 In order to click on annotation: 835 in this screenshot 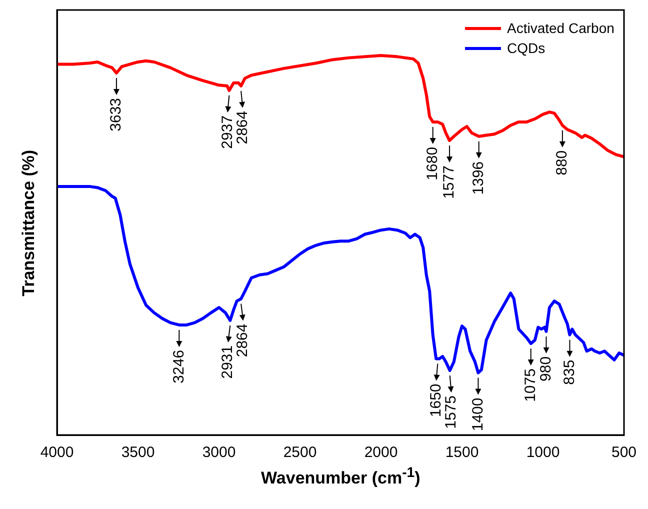, I will do `click(569, 372)`.